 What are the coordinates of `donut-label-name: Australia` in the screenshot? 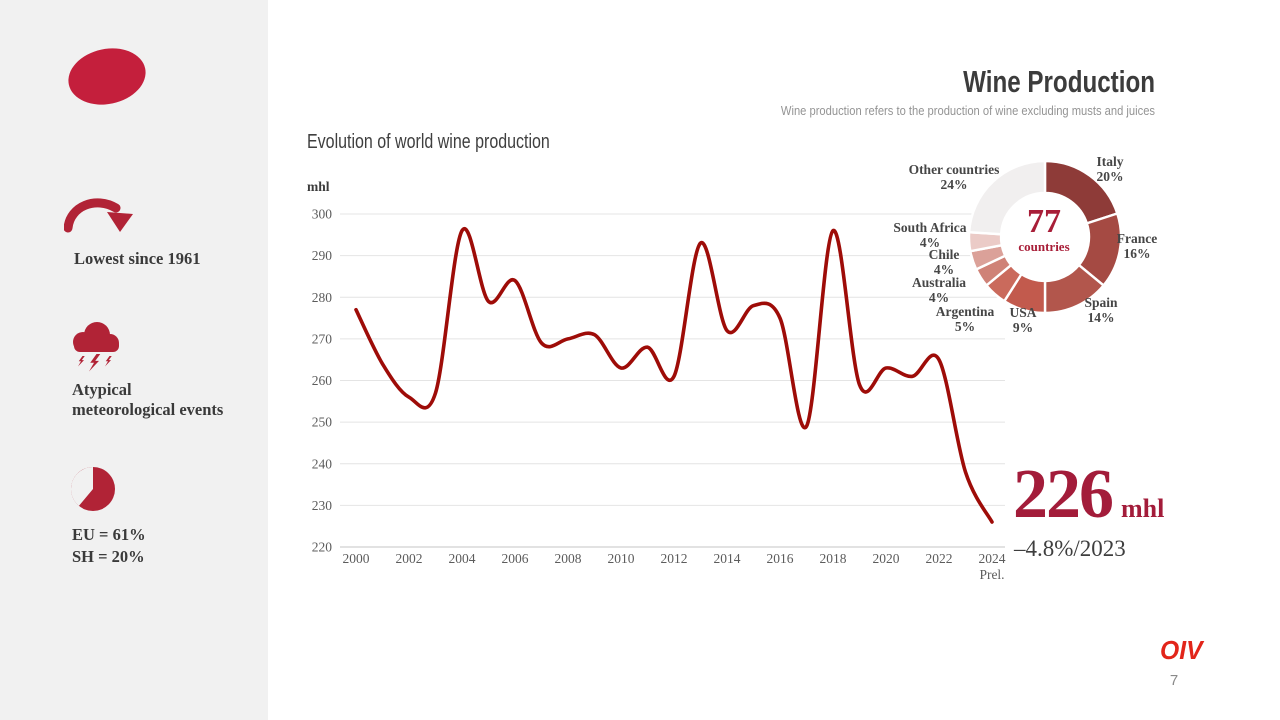 It's located at (939, 282).